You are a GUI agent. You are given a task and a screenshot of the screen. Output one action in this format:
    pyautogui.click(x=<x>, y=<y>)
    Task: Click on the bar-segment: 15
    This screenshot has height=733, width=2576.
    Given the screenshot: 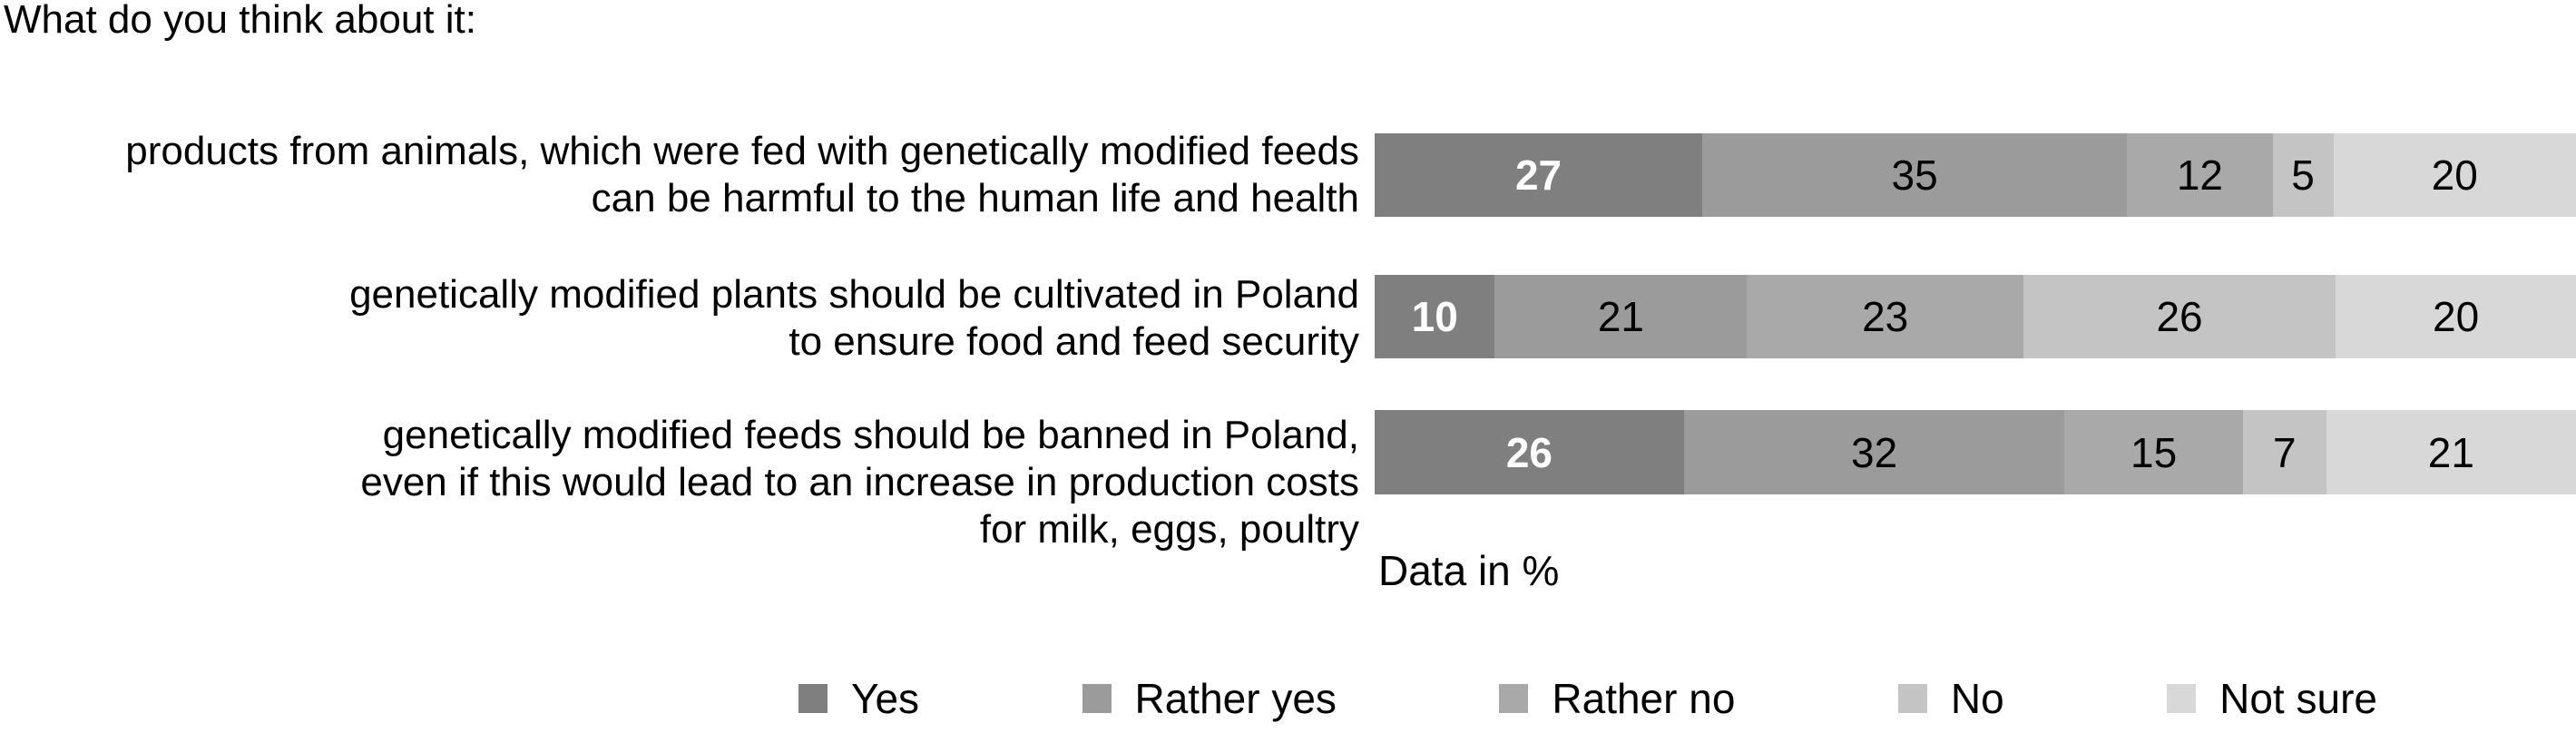 What is the action you would take?
    pyautogui.click(x=2153, y=452)
    